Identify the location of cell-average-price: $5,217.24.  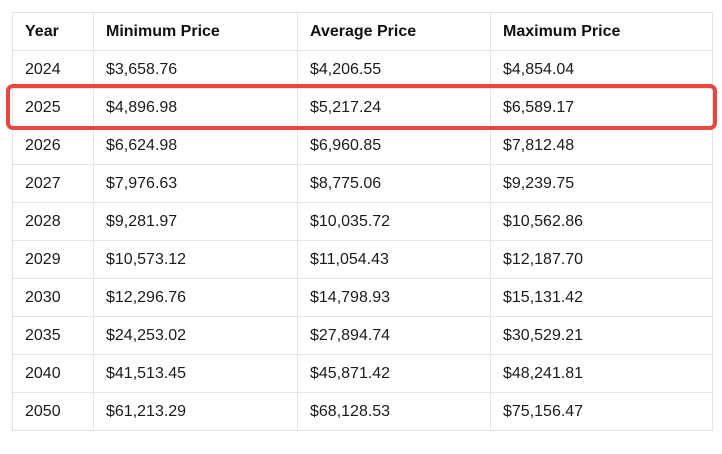
(394, 107).